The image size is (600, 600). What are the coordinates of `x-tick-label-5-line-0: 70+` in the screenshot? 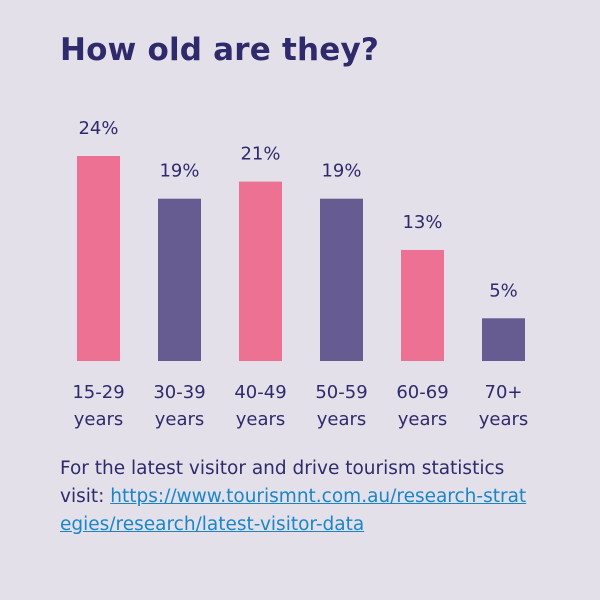 It's located at (504, 392).